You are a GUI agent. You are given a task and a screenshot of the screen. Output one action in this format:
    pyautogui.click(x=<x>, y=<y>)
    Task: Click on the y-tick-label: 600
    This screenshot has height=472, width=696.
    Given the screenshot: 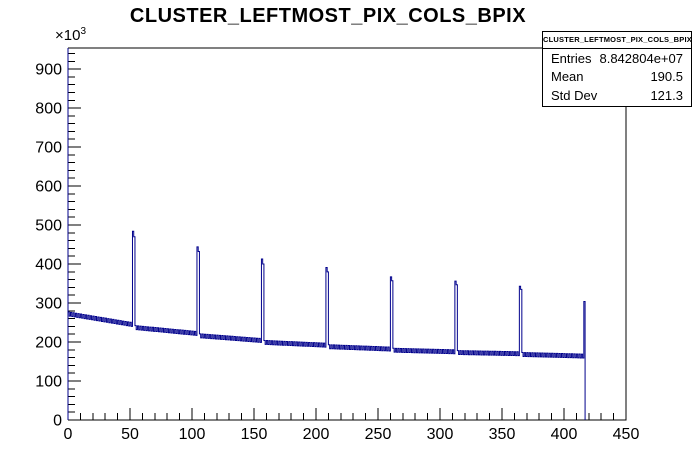 What is the action you would take?
    pyautogui.click(x=48, y=187)
    